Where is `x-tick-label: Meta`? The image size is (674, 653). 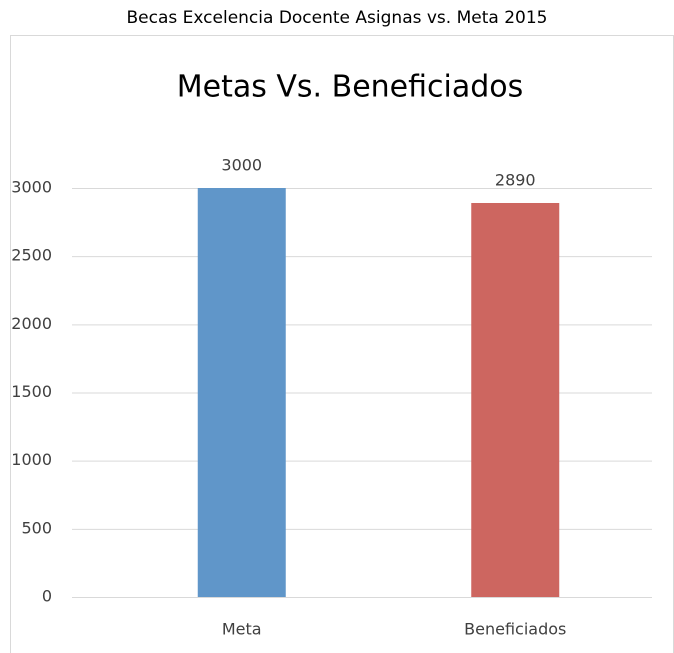
x-tick-label: Meta is located at coordinates (242, 629).